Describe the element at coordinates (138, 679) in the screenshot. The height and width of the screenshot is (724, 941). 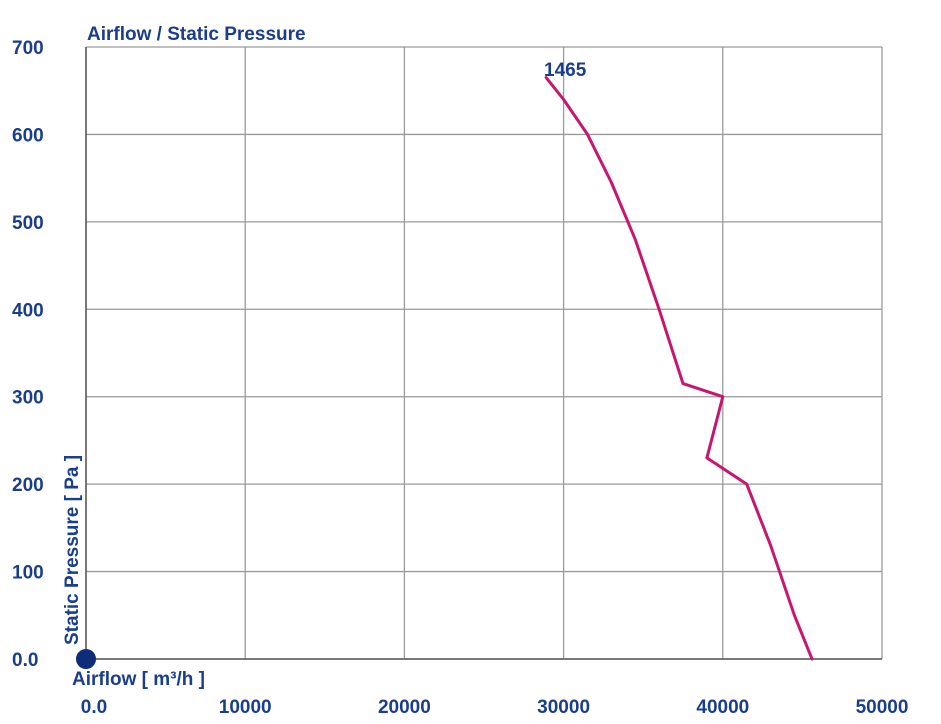
I see `x-axis-label: Airflow [ m³/h ]` at that location.